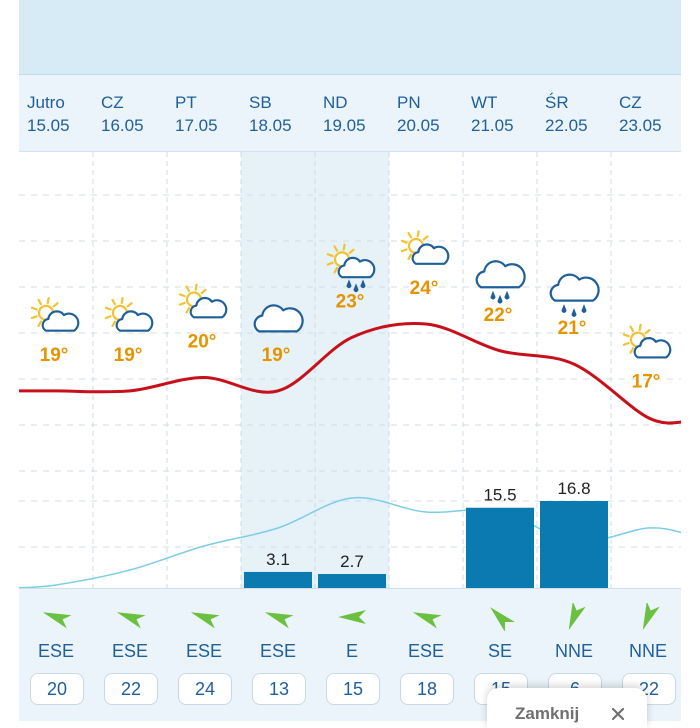 This screenshot has width=700, height=728. I want to click on precip-value: 3.1, so click(278, 559).